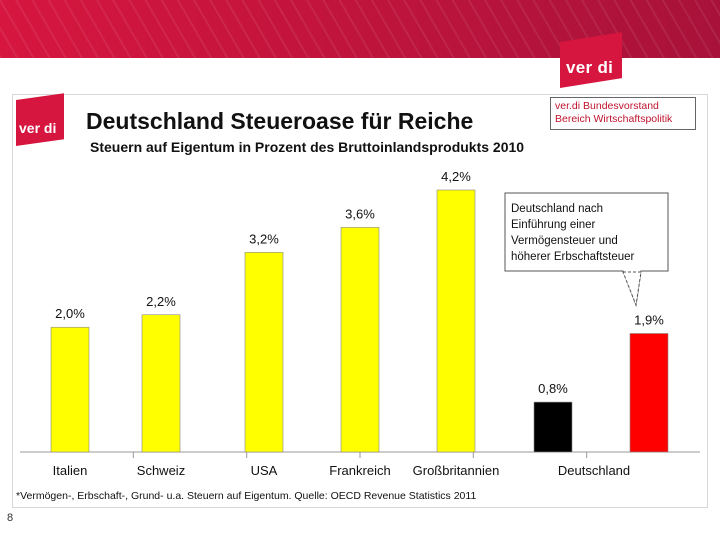 This screenshot has height=540, width=720. I want to click on value-label-italien: 2,0%, so click(70, 313).